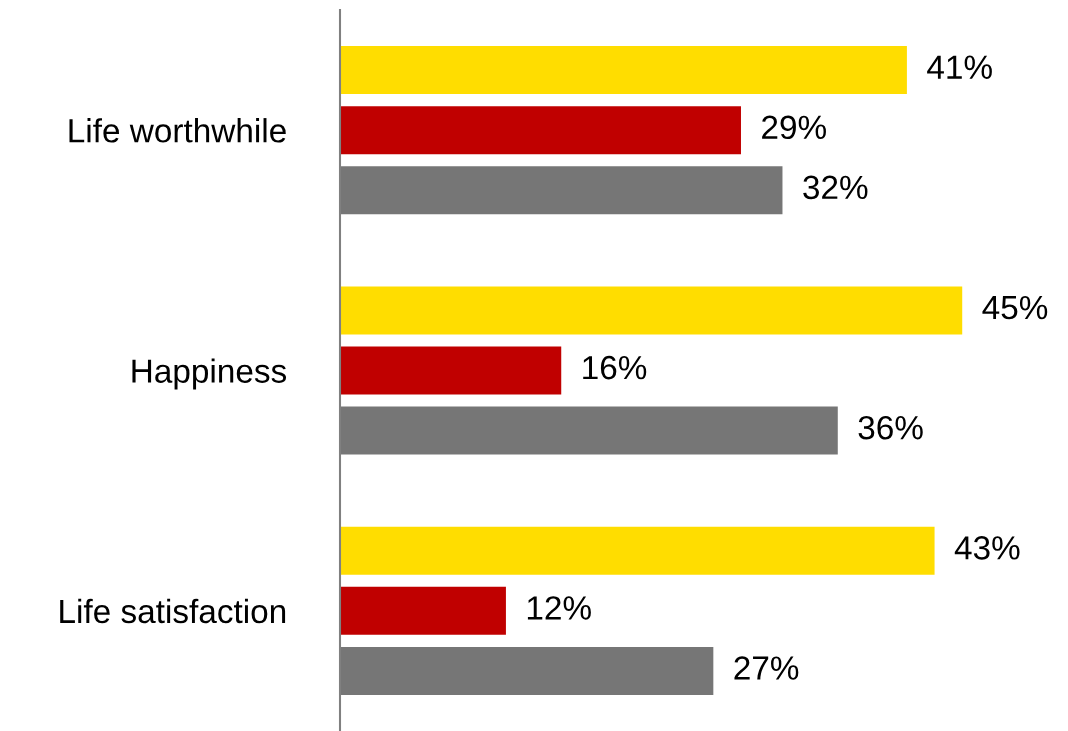 Image resolution: width=1068 pixels, height=731 pixels. I want to click on y-tick-label: Life worthwhile, so click(177, 130).